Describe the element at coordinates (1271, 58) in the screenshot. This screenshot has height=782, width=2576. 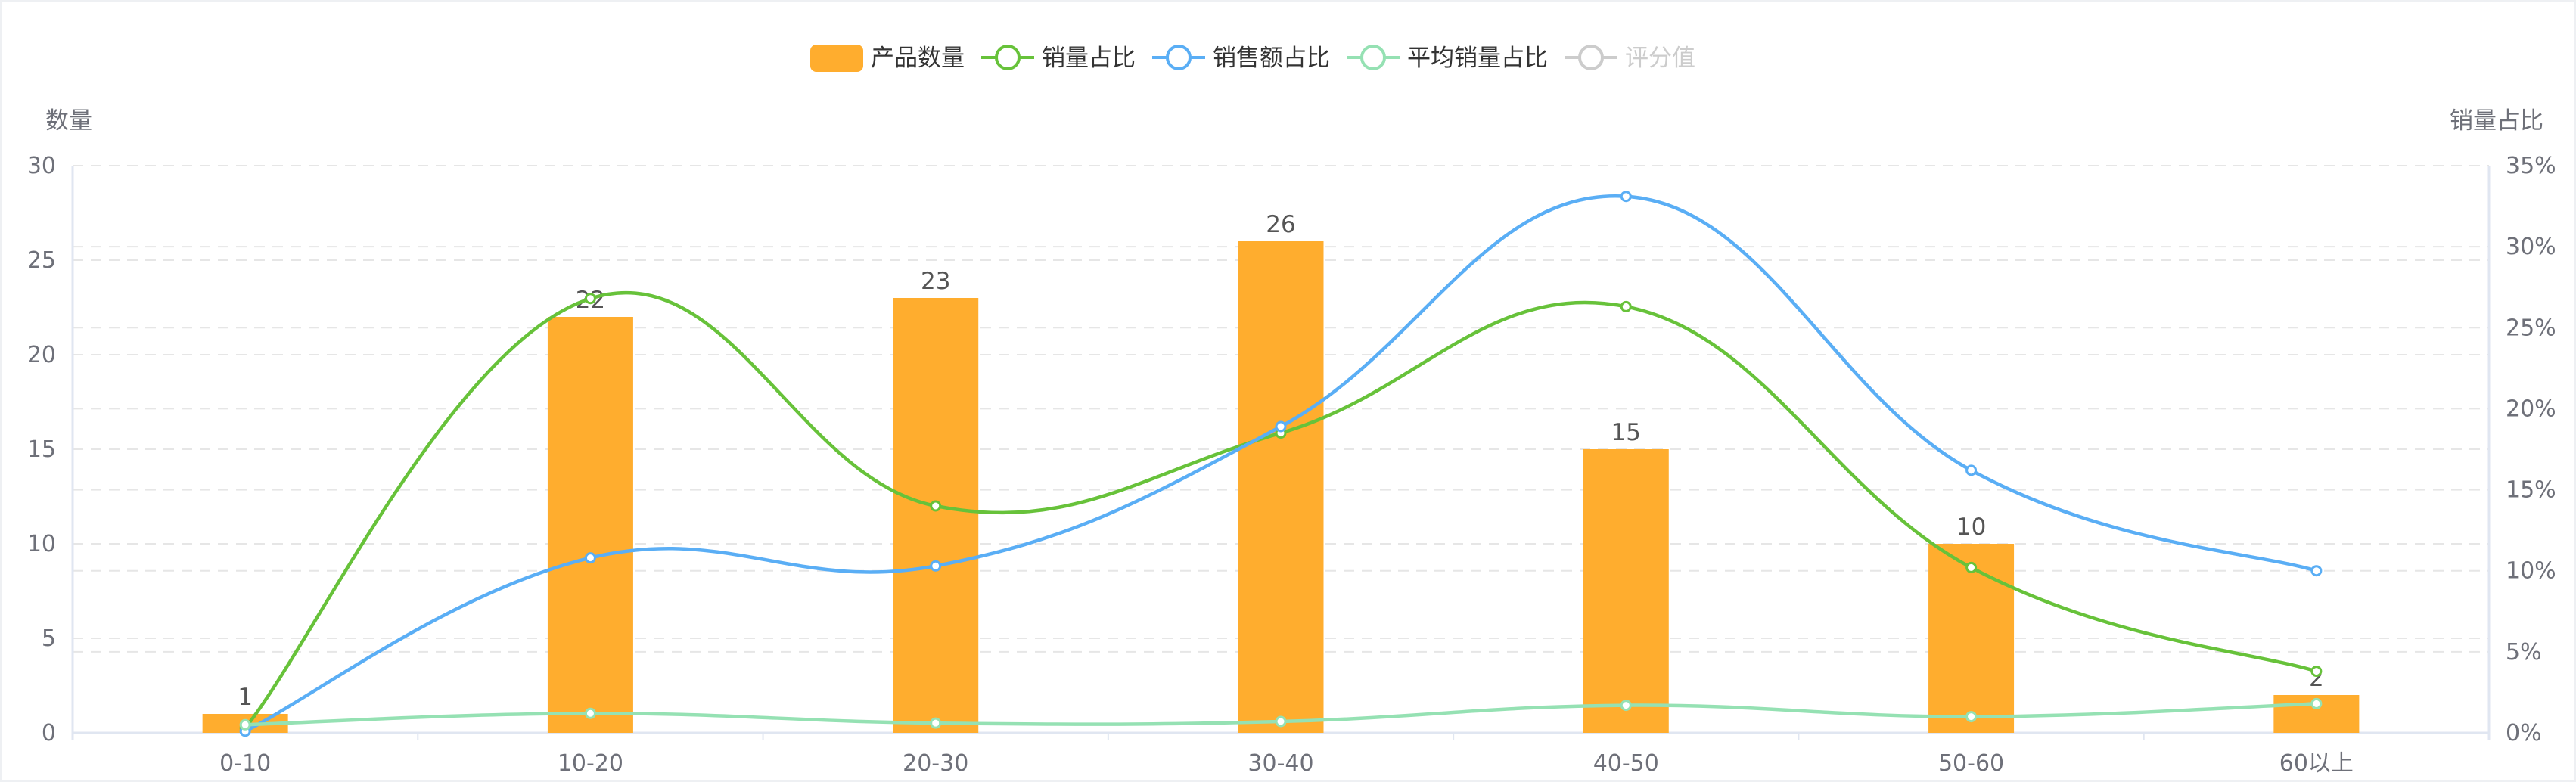
I see `legend-item-3: 销售额占比` at that location.